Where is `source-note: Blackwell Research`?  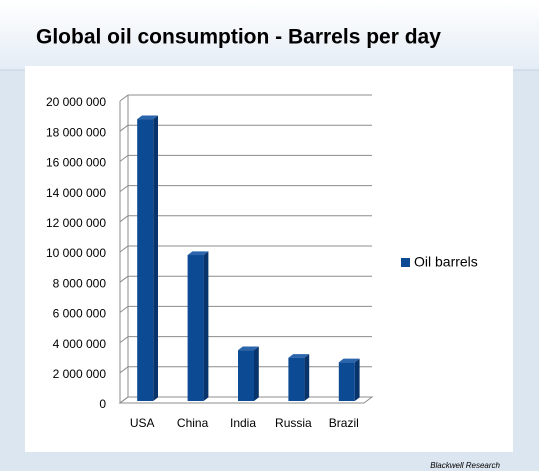 source-note: Blackwell Research is located at coordinates (465, 465).